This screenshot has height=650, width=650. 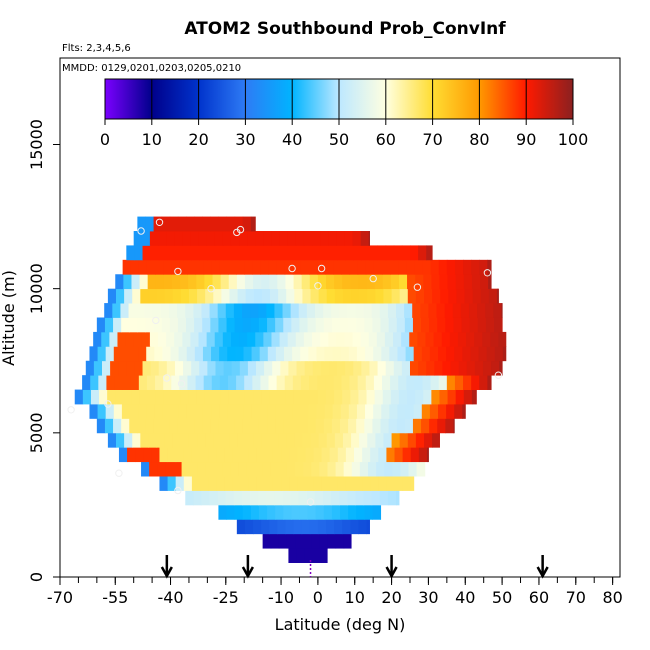 I want to click on x-tick-label: 70, so click(x=576, y=597).